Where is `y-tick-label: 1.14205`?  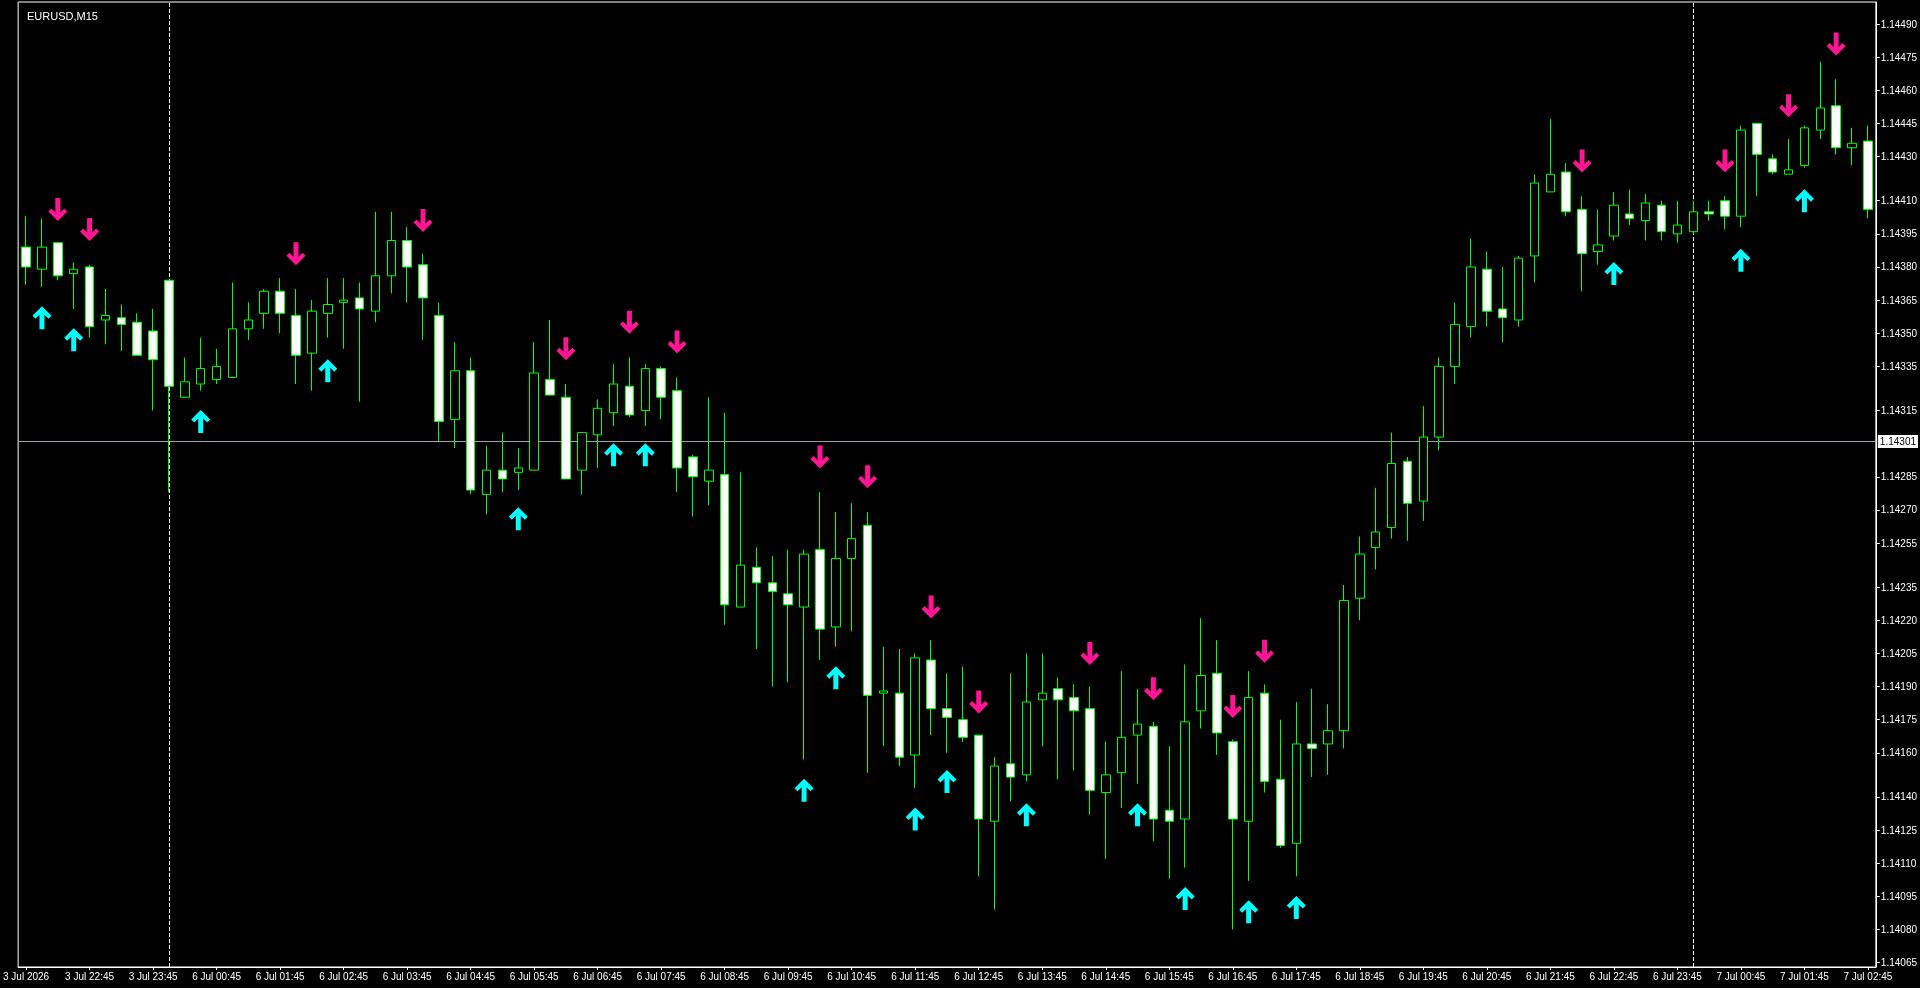
y-tick-label: 1.14205 is located at coordinates (1899, 653).